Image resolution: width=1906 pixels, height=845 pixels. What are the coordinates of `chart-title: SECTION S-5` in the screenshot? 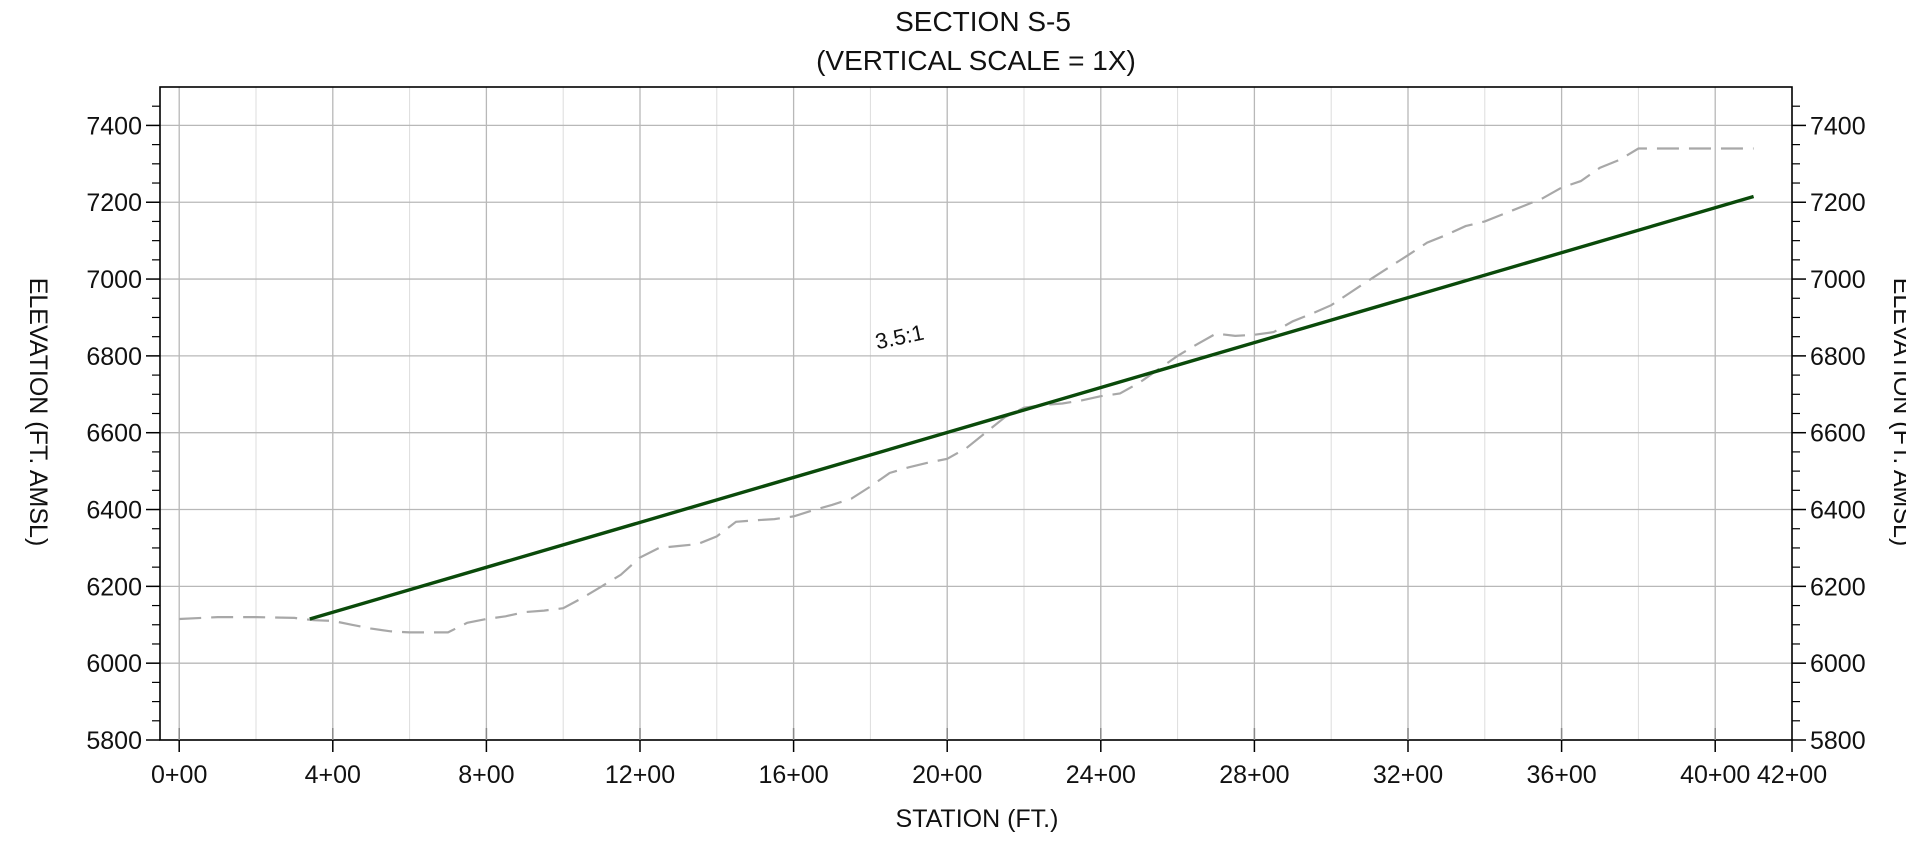 It's located at (983, 21).